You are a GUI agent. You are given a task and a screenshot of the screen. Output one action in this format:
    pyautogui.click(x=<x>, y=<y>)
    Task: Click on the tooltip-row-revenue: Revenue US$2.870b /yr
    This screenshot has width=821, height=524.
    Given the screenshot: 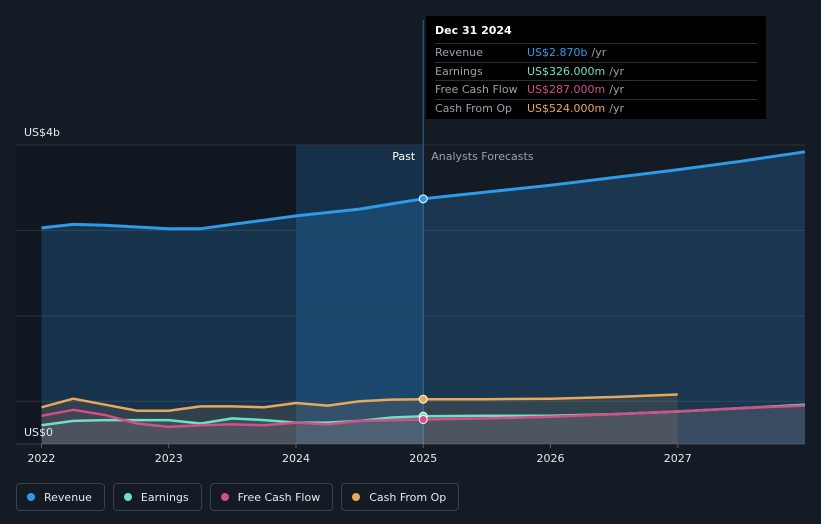 What is the action you would take?
    pyautogui.click(x=596, y=52)
    